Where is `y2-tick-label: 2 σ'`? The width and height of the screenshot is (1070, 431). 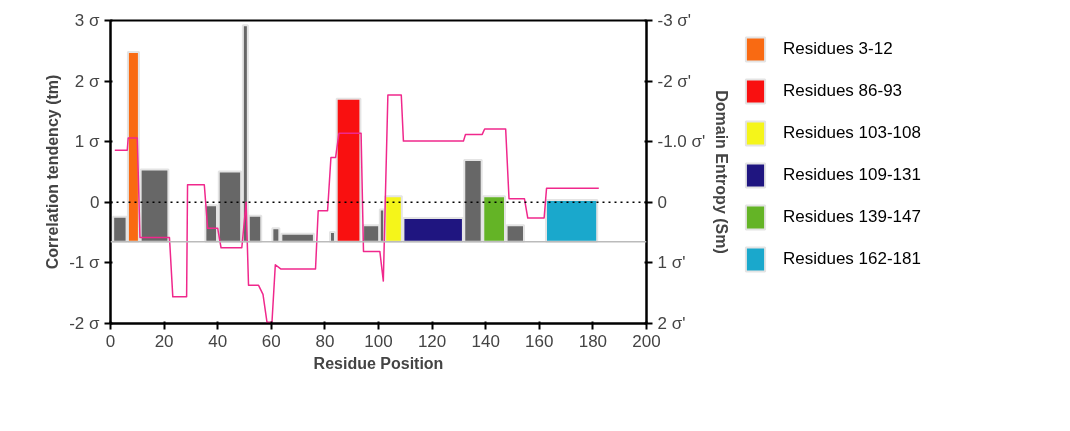 y2-tick-label: 2 σ' is located at coordinates (671, 323).